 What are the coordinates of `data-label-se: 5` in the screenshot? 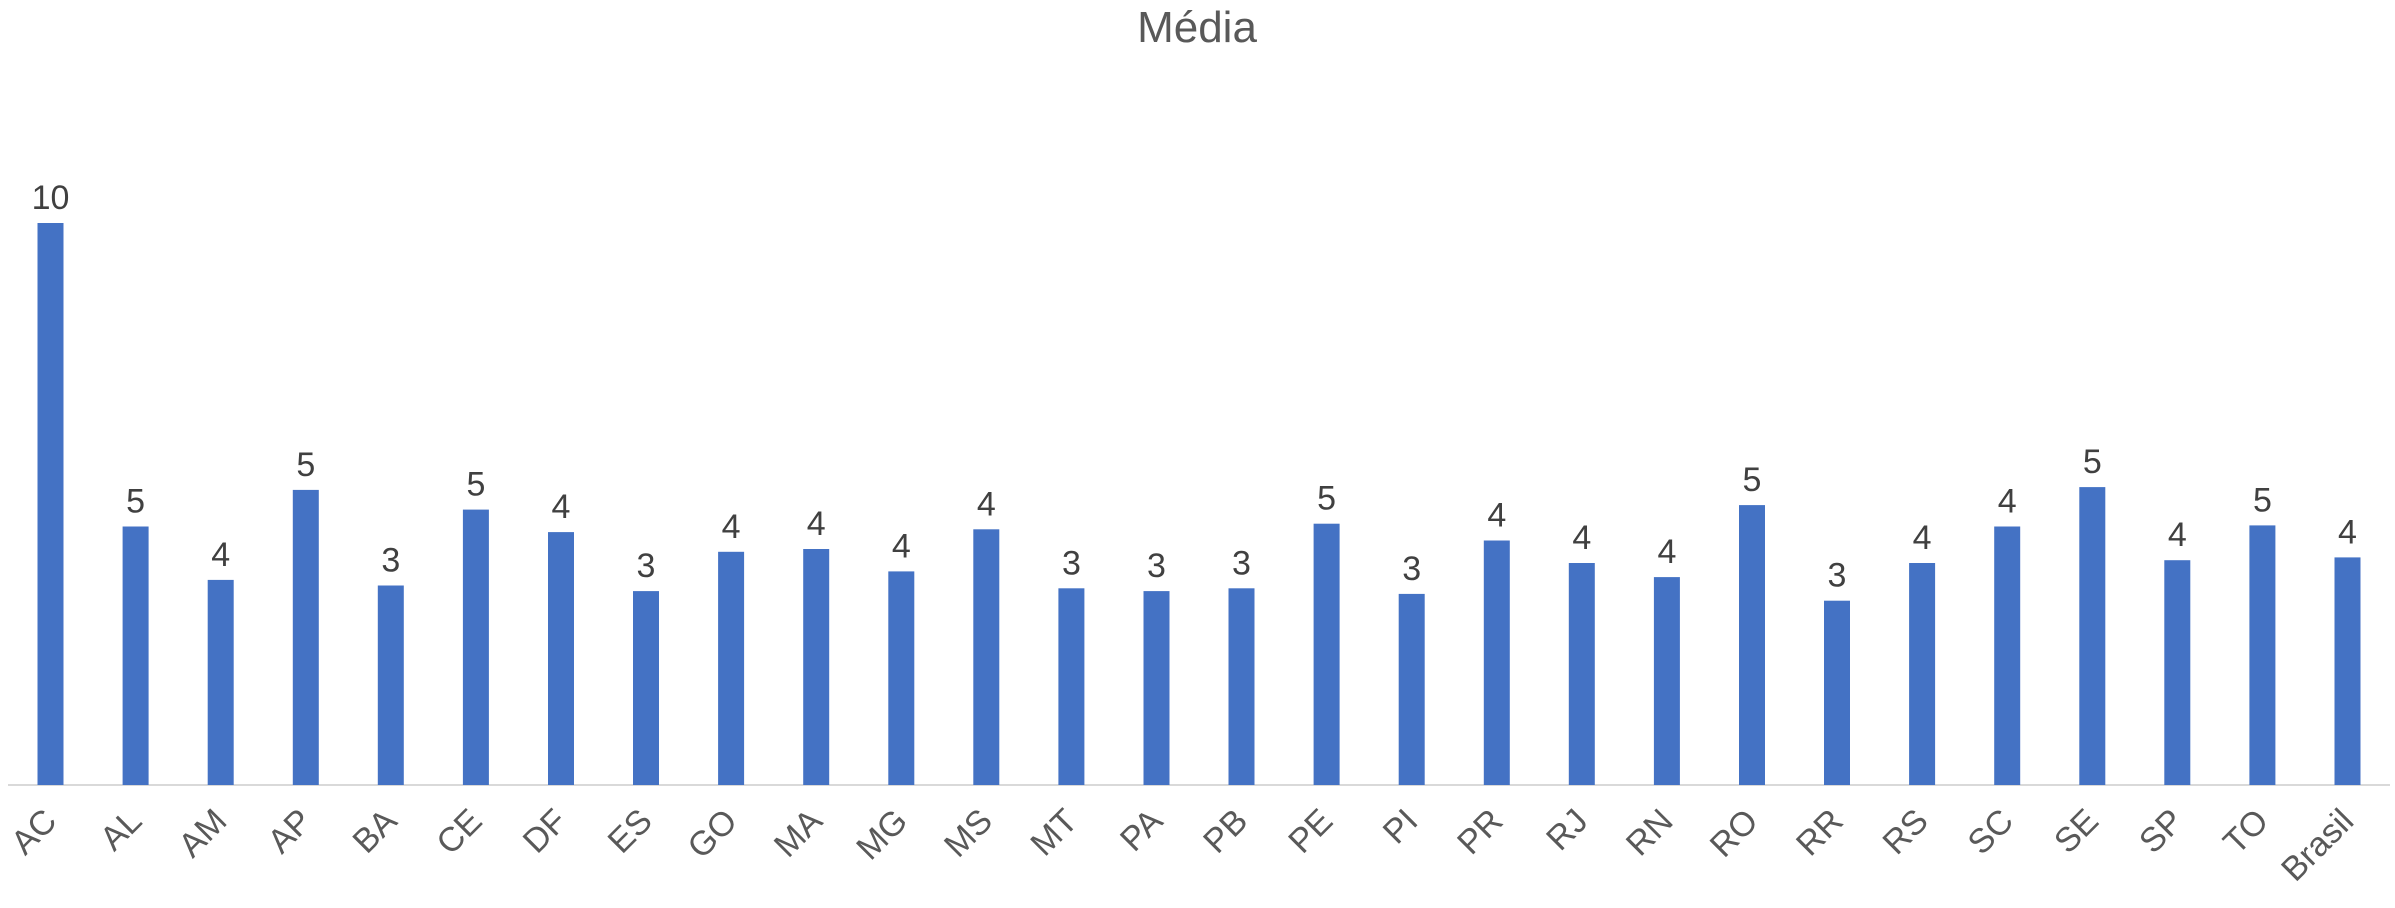 It's located at (2092, 462).